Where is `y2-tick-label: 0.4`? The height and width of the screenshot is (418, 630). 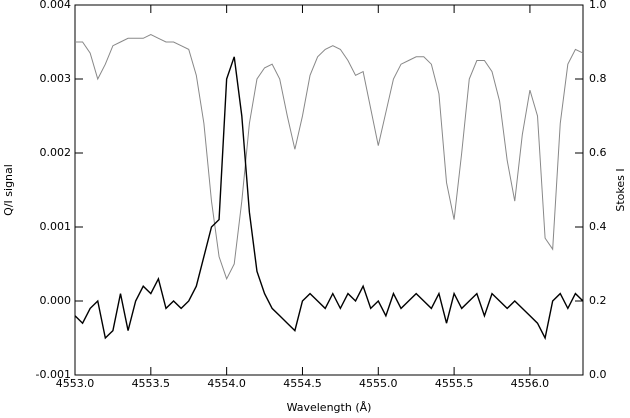 y2-tick-label: 0.4 is located at coordinates (598, 226).